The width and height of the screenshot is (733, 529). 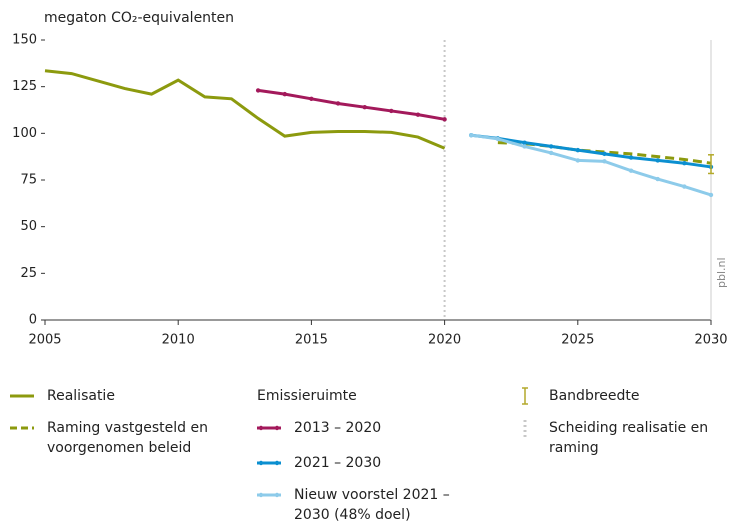 What do you see at coordinates (710, 340) in the screenshot?
I see `x-tick-label: 2030` at bounding box center [710, 340].